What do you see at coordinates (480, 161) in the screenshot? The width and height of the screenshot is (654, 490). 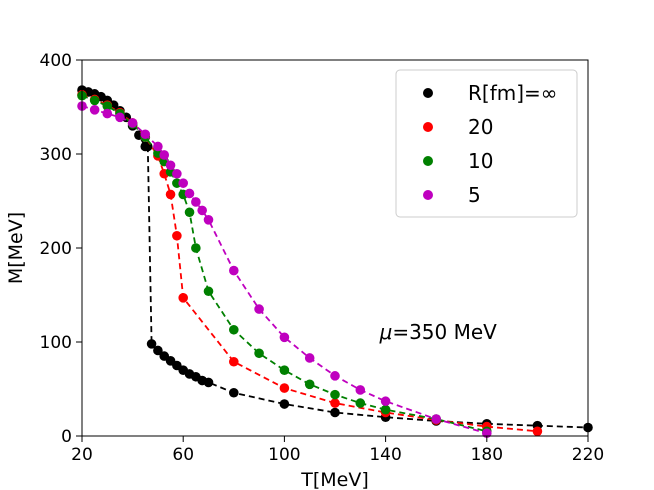 I see `legend-label: 10` at bounding box center [480, 161].